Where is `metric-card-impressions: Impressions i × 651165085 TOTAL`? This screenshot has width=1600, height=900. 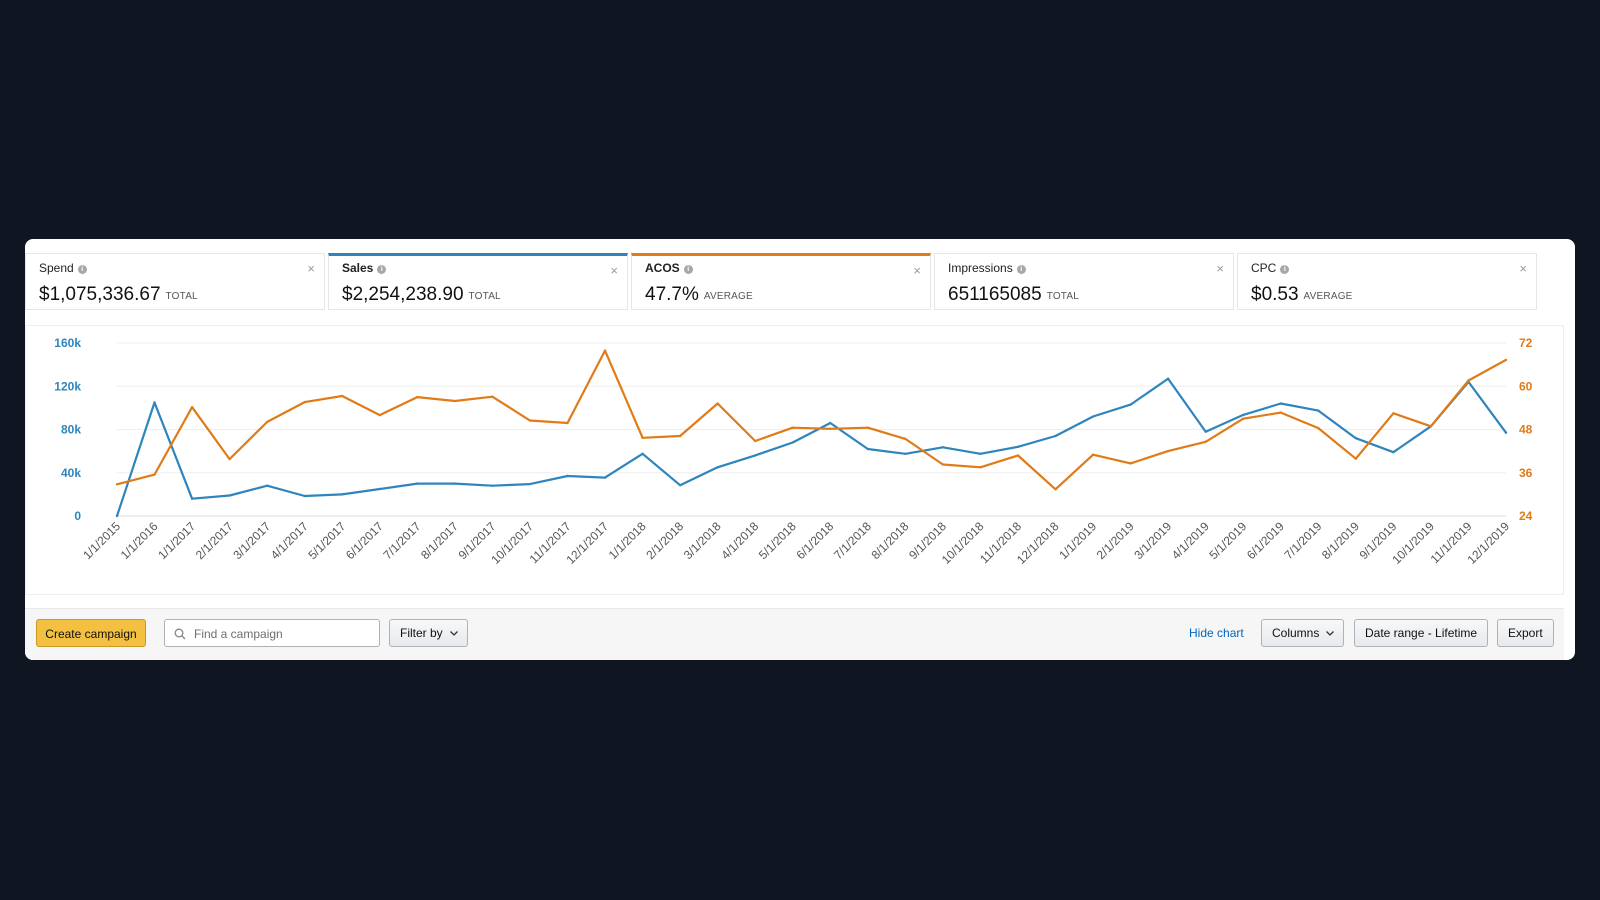
metric-card-impressions: Impressions i × 651165085 TOTAL is located at coordinates (1084, 281).